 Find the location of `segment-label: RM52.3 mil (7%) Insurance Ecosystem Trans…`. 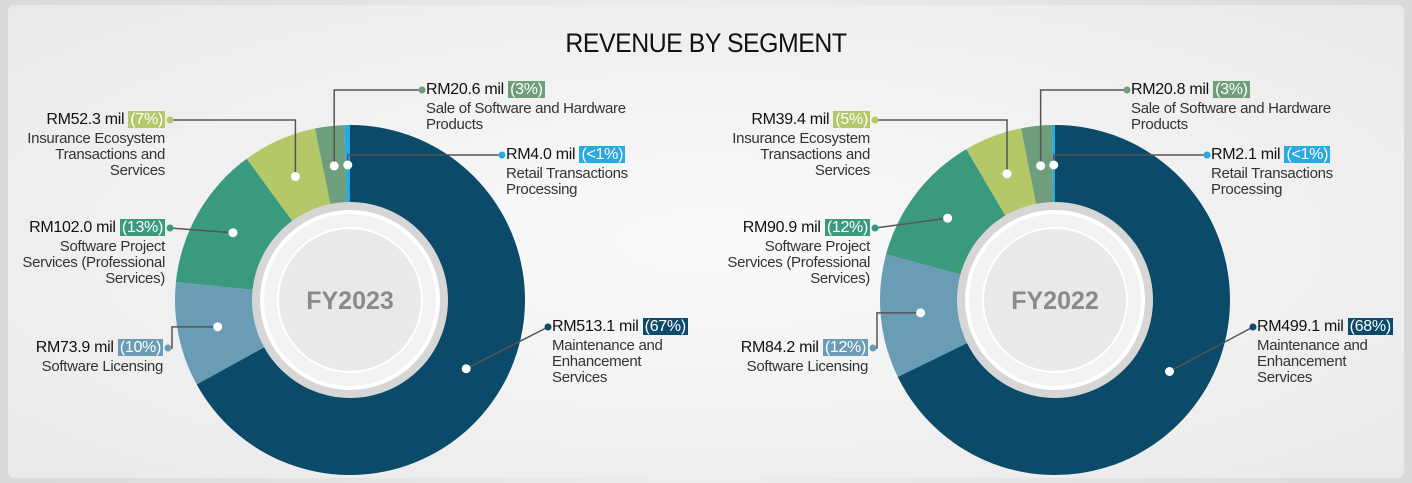

segment-label: RM52.3 mil (7%) Insurance Ecosystem Trans… is located at coordinates (90, 144).